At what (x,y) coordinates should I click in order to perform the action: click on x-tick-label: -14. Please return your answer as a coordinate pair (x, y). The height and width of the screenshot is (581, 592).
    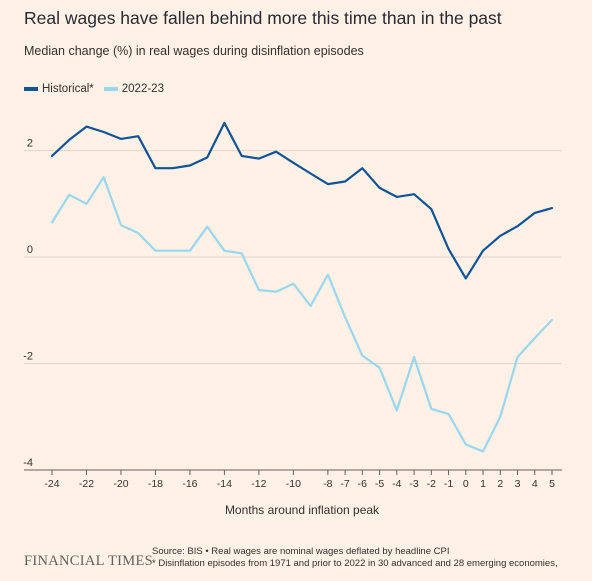
    Looking at the image, I should click on (224, 484).